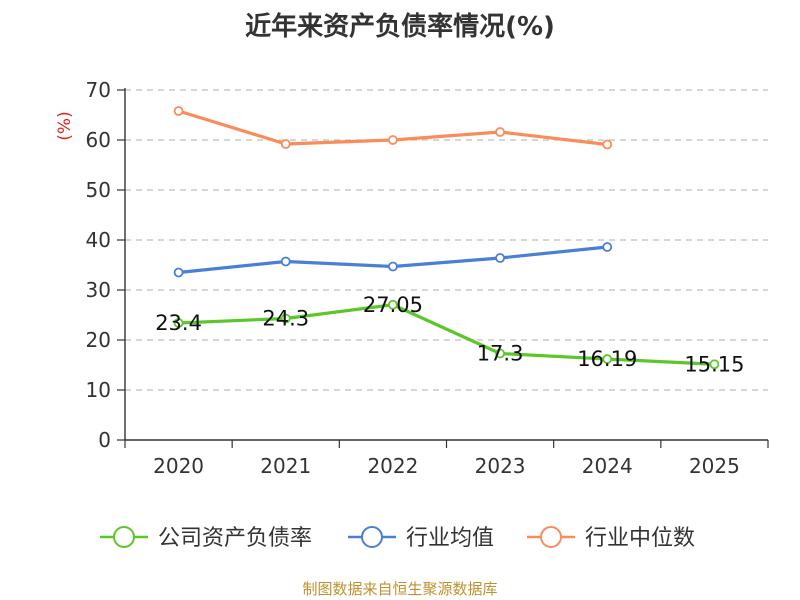 The image size is (800, 600). What do you see at coordinates (400, 27) in the screenshot?
I see `chart-title: 近年来资产负债率情况(%)` at bounding box center [400, 27].